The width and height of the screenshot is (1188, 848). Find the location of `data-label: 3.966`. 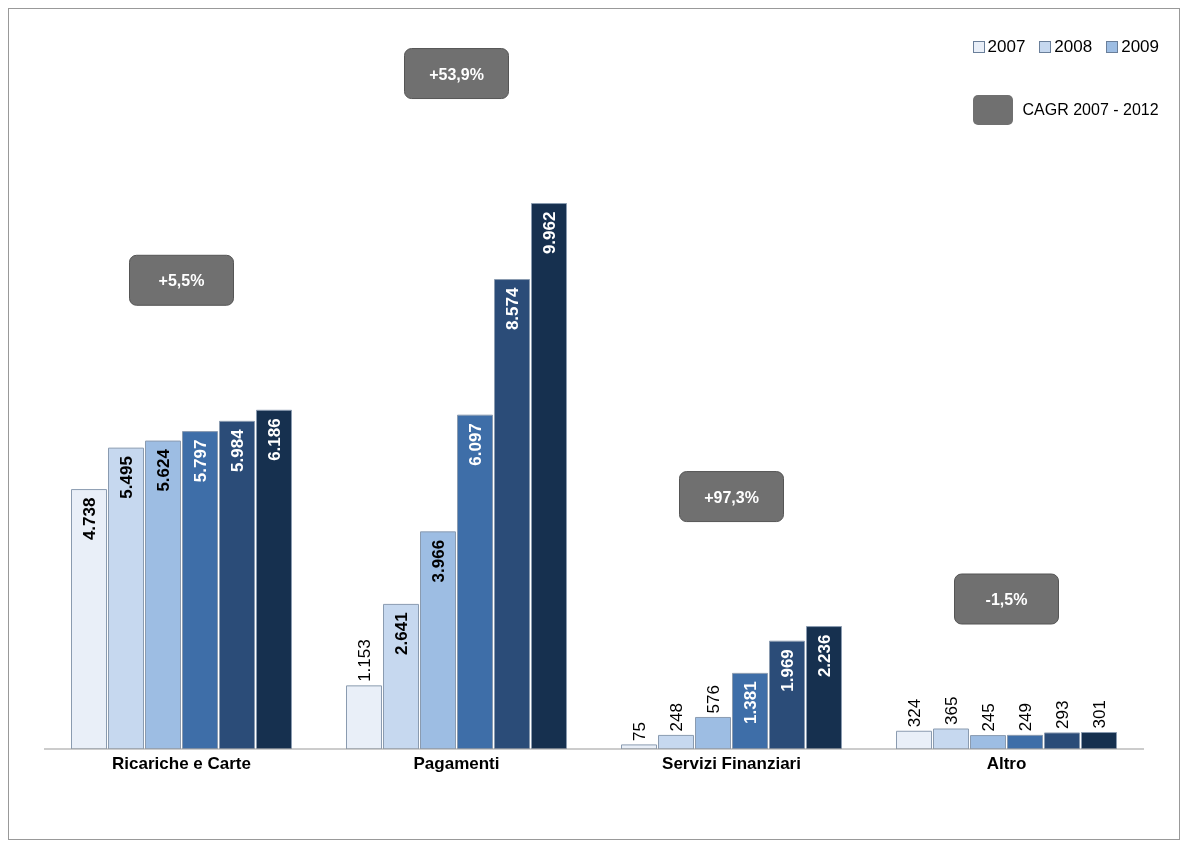

data-label: 3.966 is located at coordinates (438, 561).